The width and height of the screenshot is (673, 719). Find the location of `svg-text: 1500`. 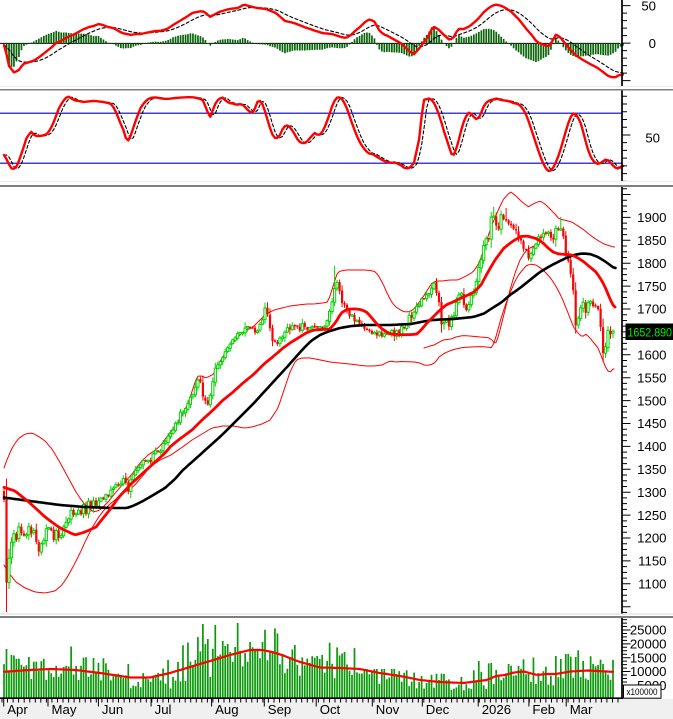

svg-text: 1500 is located at coordinates (651, 400).